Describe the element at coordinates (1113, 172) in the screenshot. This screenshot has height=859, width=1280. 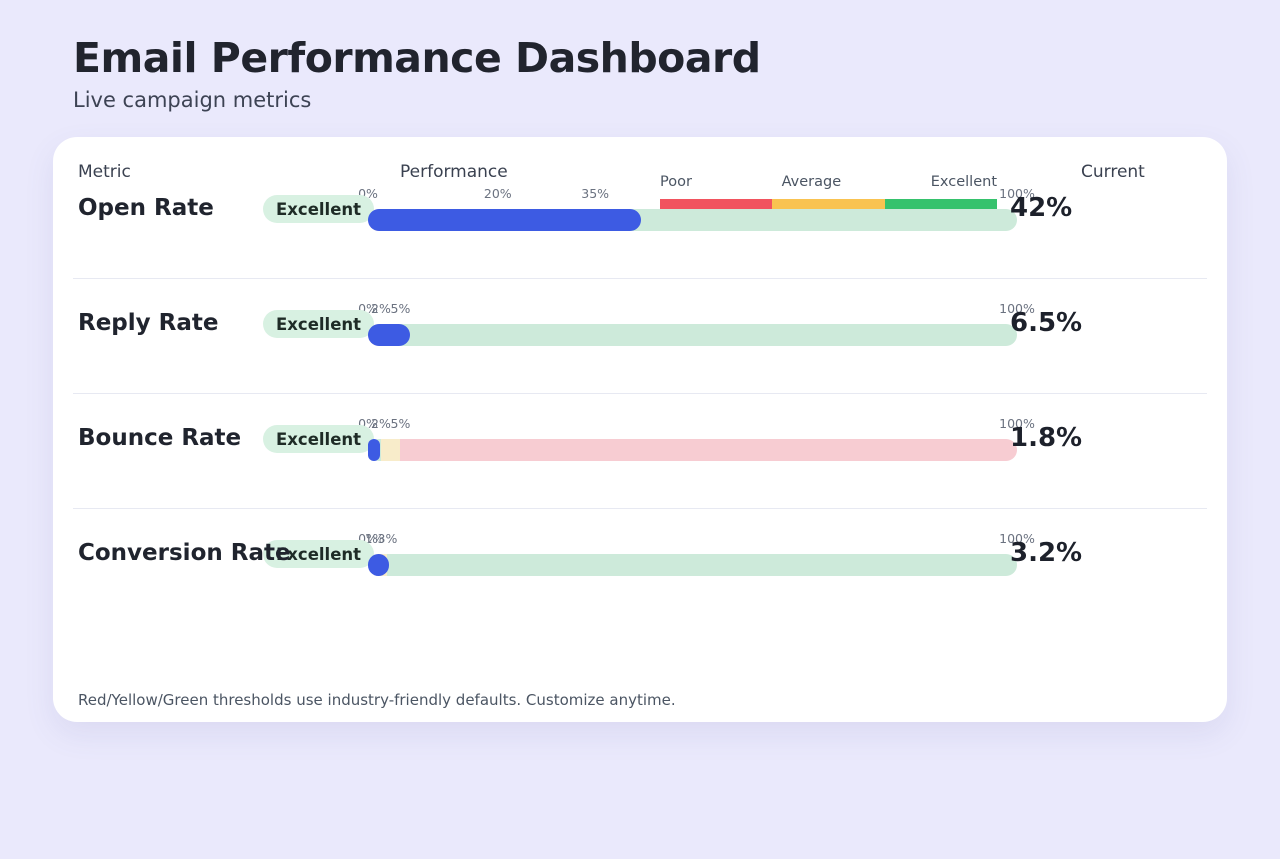
I see `column-header-current: Current` at that location.